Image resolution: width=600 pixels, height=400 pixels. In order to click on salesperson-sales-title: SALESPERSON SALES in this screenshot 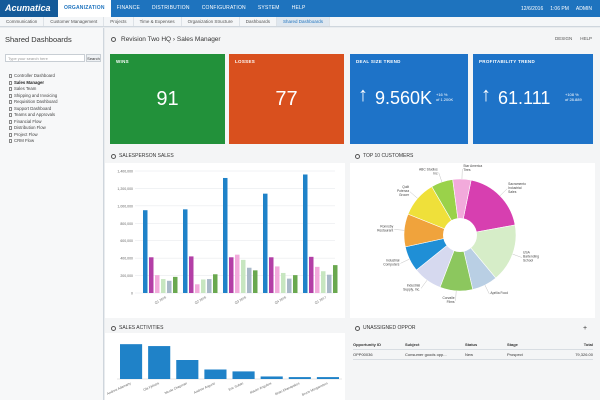, I will do `click(142, 156)`.